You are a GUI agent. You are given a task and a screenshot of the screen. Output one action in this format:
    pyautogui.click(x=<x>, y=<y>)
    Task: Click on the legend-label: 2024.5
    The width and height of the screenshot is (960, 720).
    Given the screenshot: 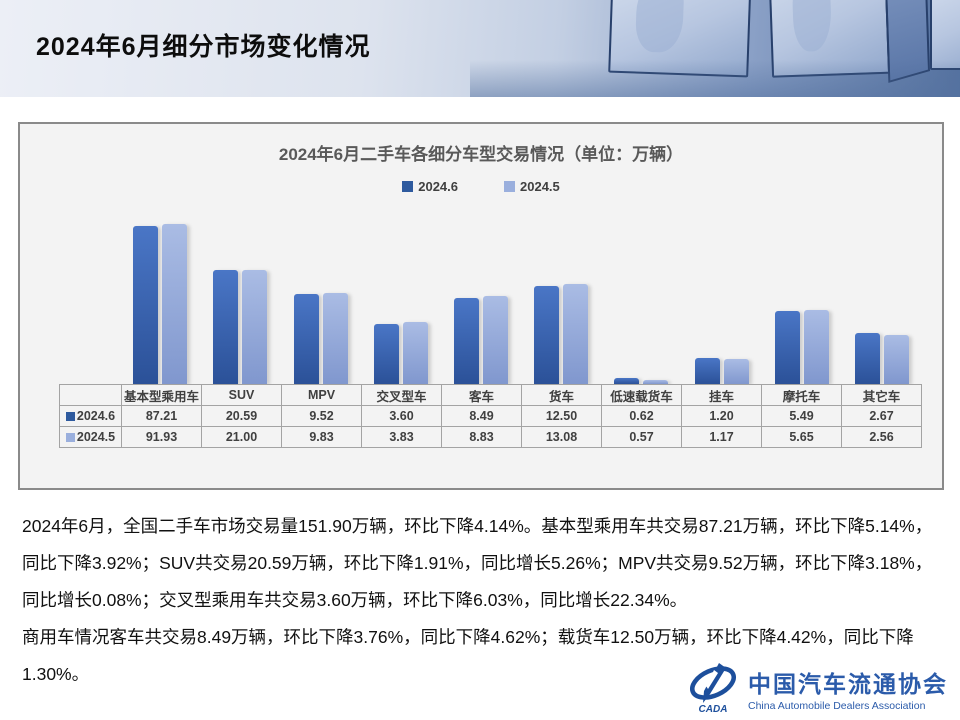 What is the action you would take?
    pyautogui.click(x=540, y=186)
    